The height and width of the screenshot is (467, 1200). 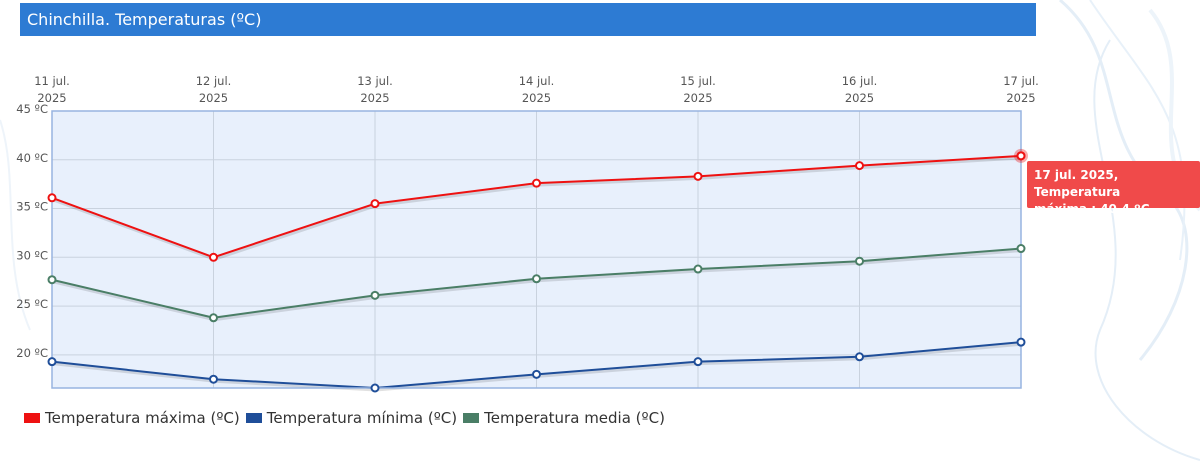 What do you see at coordinates (698, 81) in the screenshot?
I see `x-tick-label-day: 15 jul.` at bounding box center [698, 81].